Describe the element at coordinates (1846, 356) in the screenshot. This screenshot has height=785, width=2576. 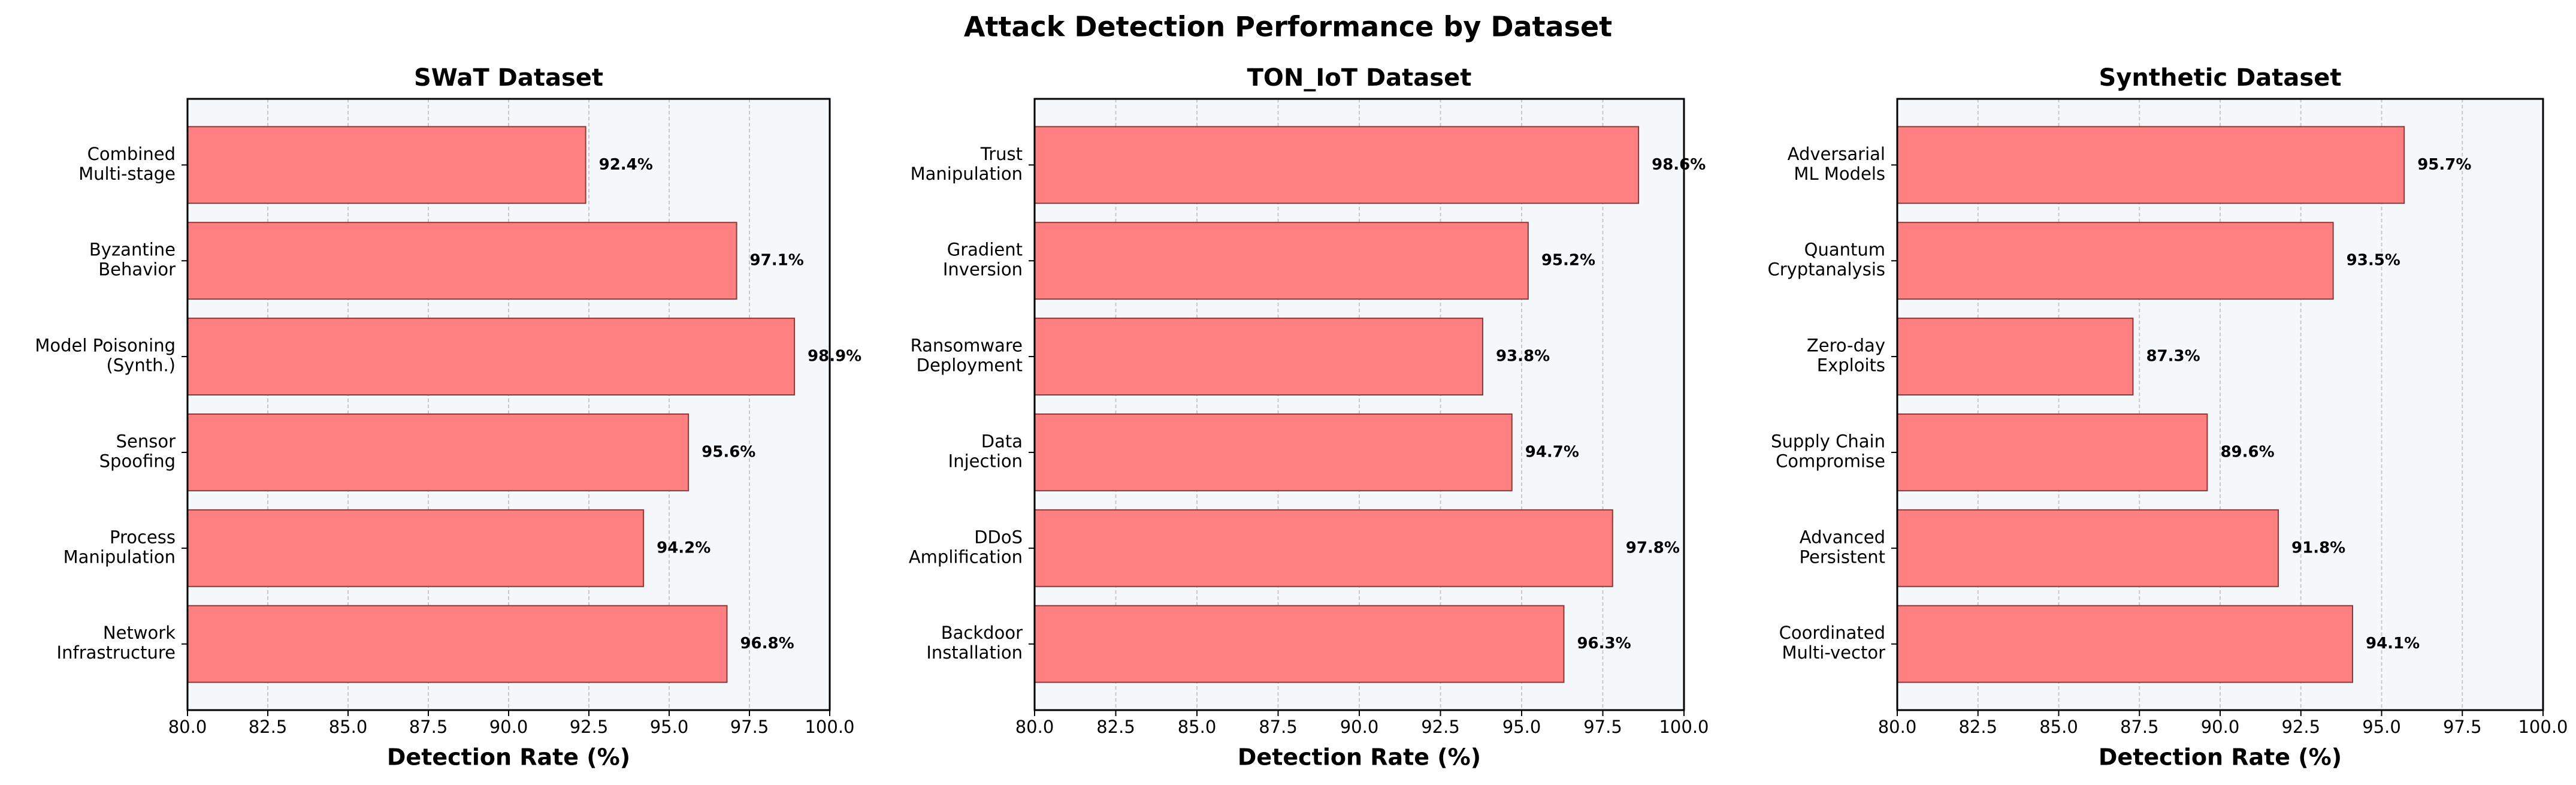
I see `y-tick-label: Zero-day Exploits` at that location.